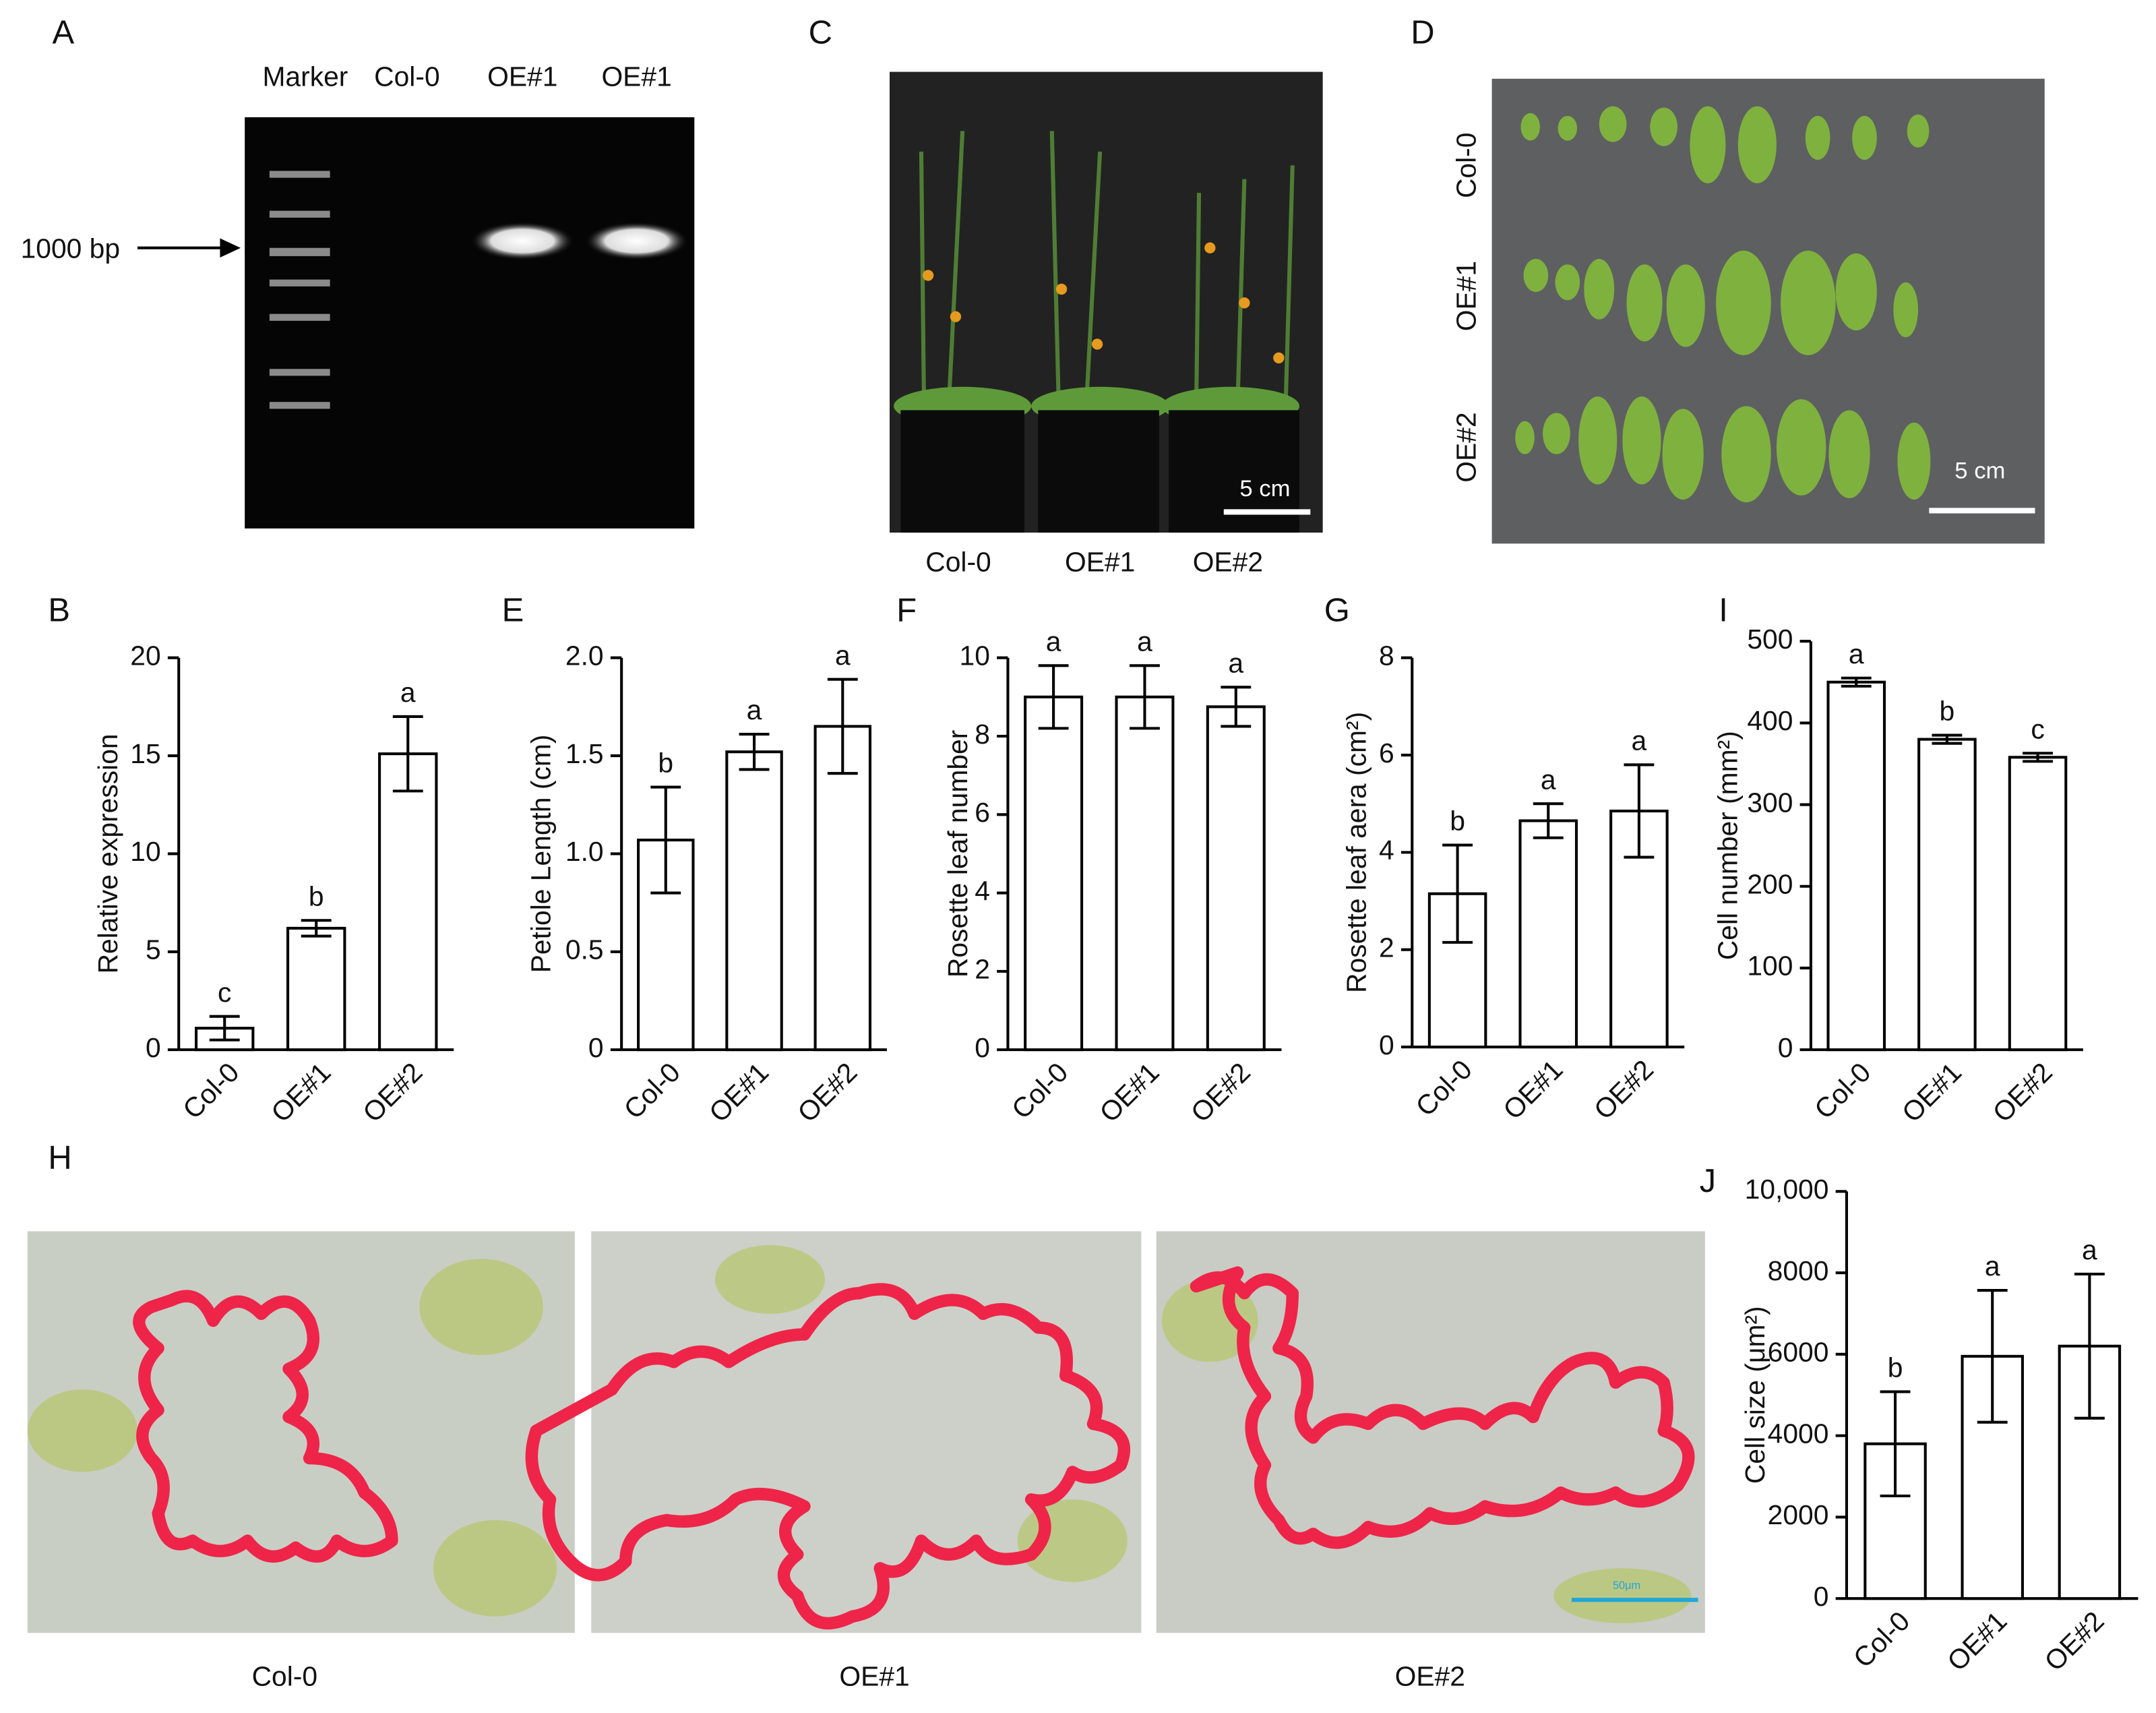 The height and width of the screenshot is (1713, 2156). I want to click on panel-letter: C, so click(820, 32).